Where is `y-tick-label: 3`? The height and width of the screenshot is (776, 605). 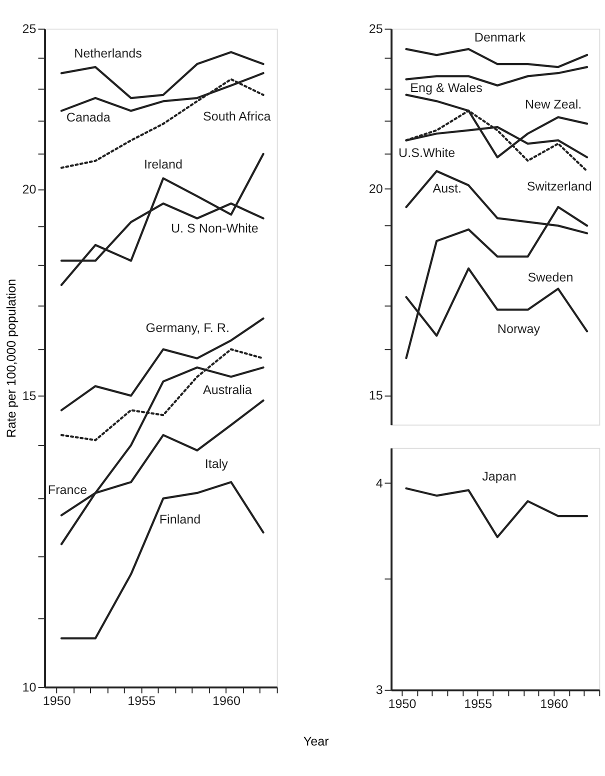
y-tick-label: 3 is located at coordinates (379, 690).